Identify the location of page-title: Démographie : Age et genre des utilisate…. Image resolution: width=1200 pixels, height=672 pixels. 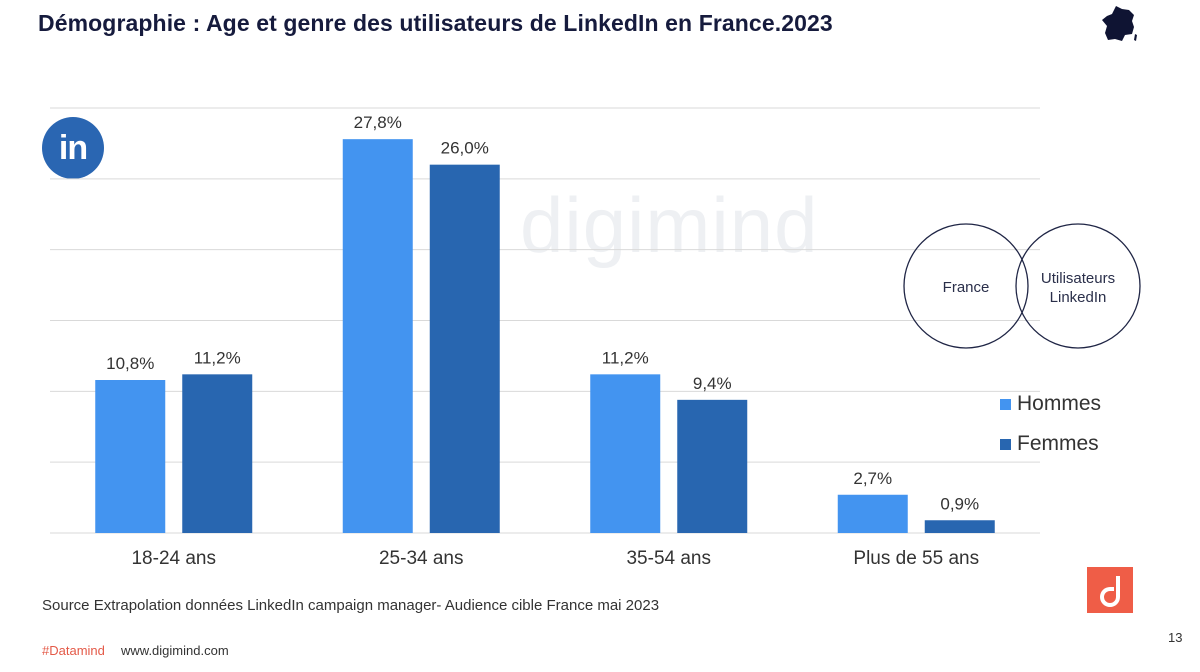
(435, 23).